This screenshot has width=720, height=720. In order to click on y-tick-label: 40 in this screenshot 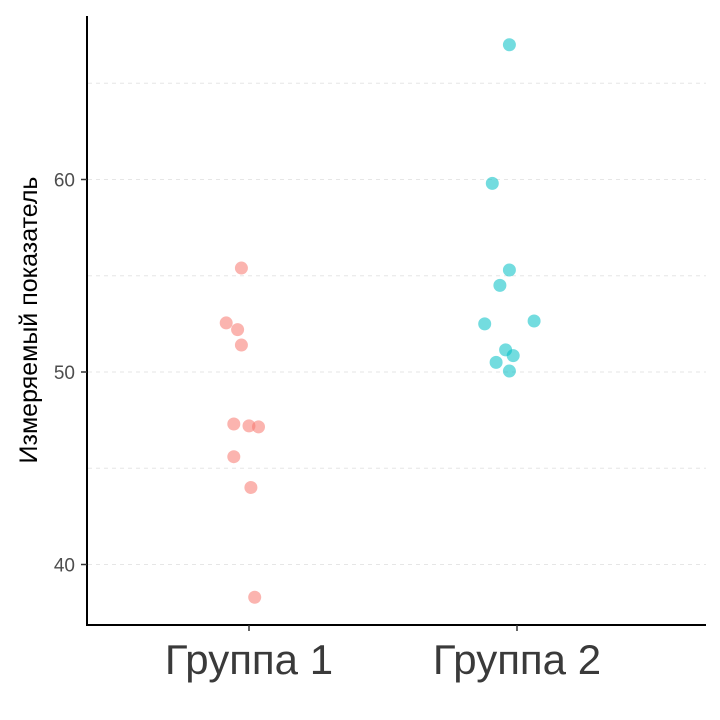, I will do `click(64, 566)`.